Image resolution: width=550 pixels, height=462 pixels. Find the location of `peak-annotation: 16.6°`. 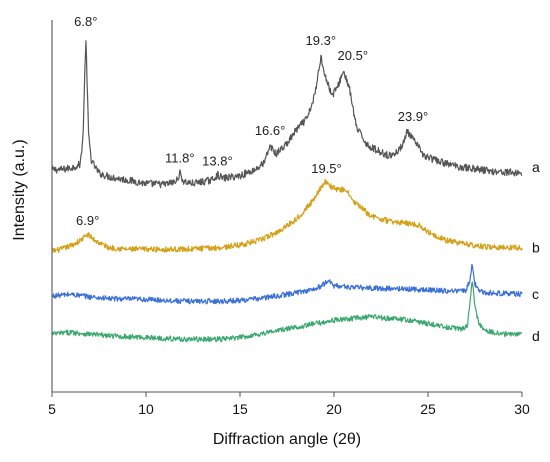

peak-annotation: 16.6° is located at coordinates (270, 130).